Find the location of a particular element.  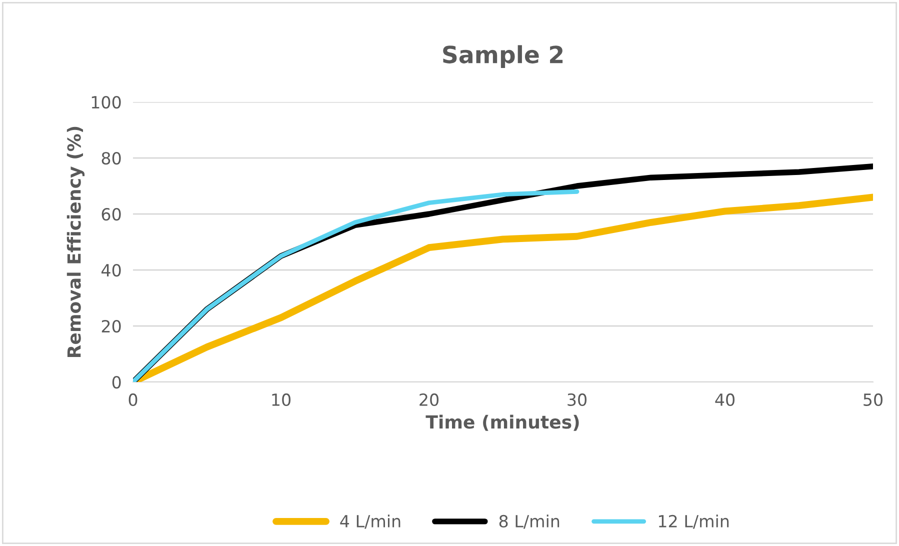

legend-label: 4 L/min is located at coordinates (370, 521).